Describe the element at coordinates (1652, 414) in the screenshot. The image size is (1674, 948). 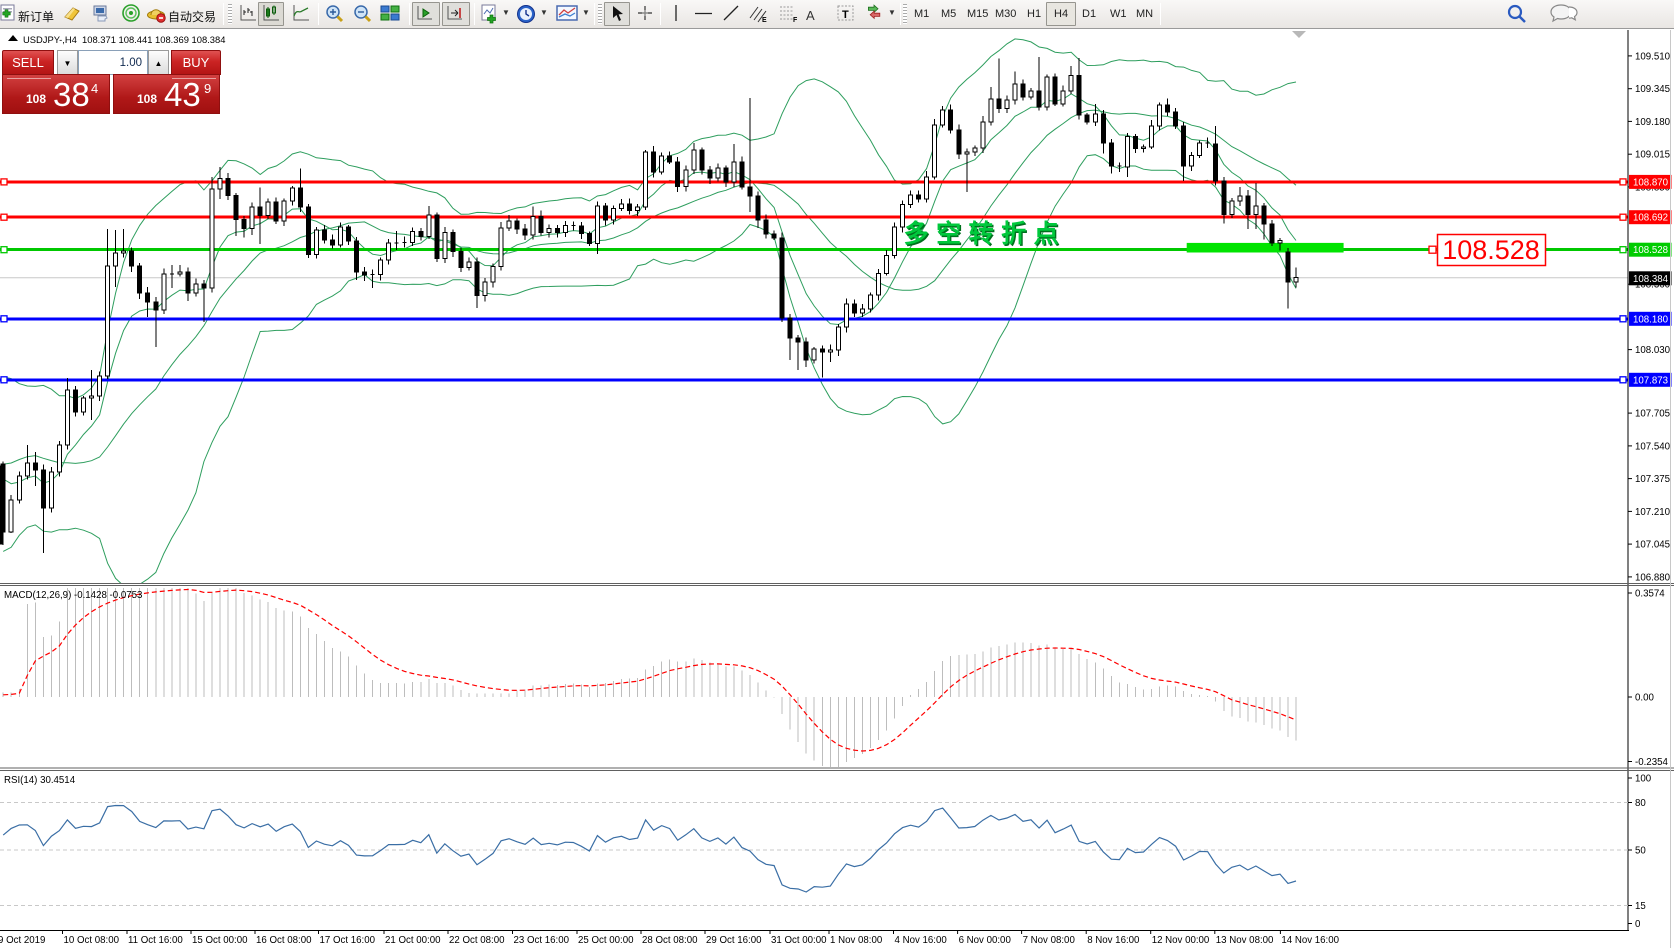
I see `svg-text: 107.705` at that location.